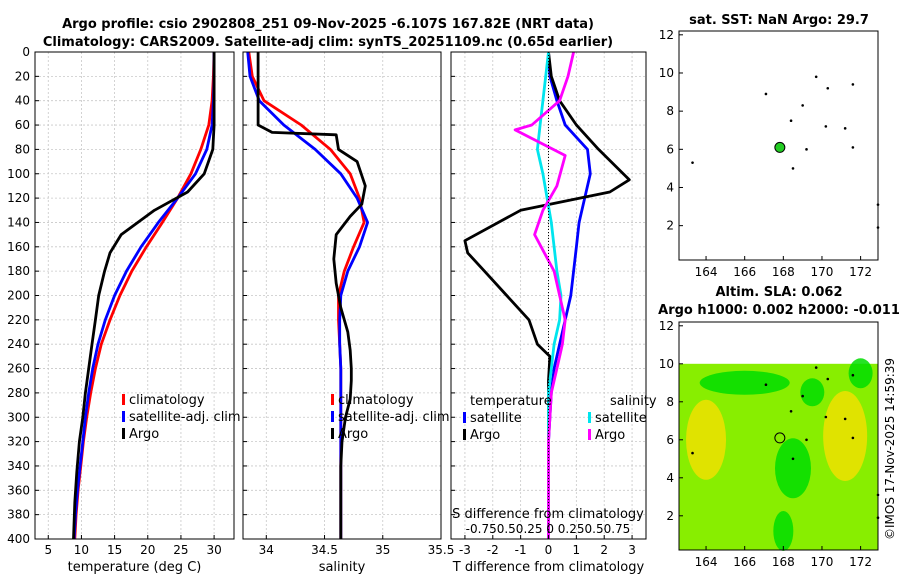 The height and width of the screenshot is (580, 900). I want to click on series-line-satellite-adj-clim, so click(144, 295).